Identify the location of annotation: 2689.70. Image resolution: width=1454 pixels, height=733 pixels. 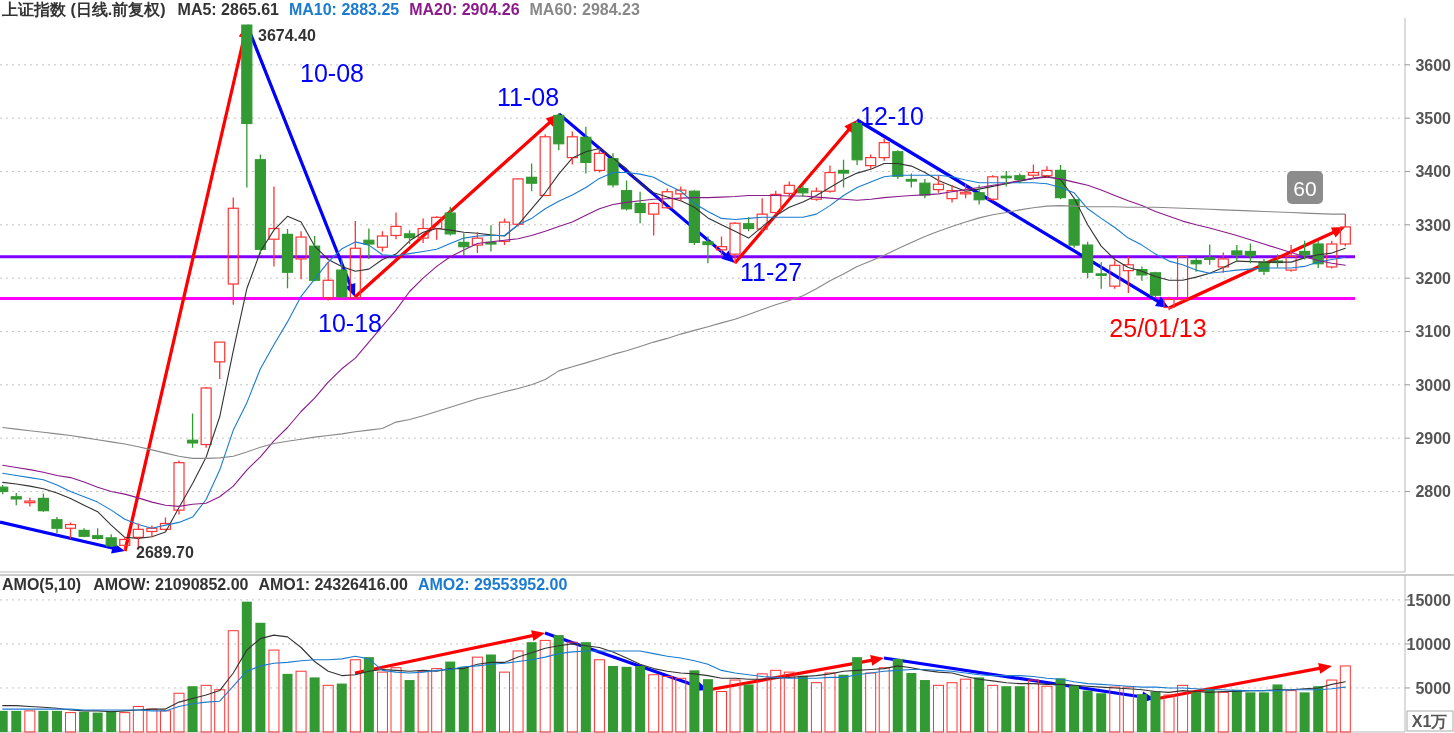
(165, 552).